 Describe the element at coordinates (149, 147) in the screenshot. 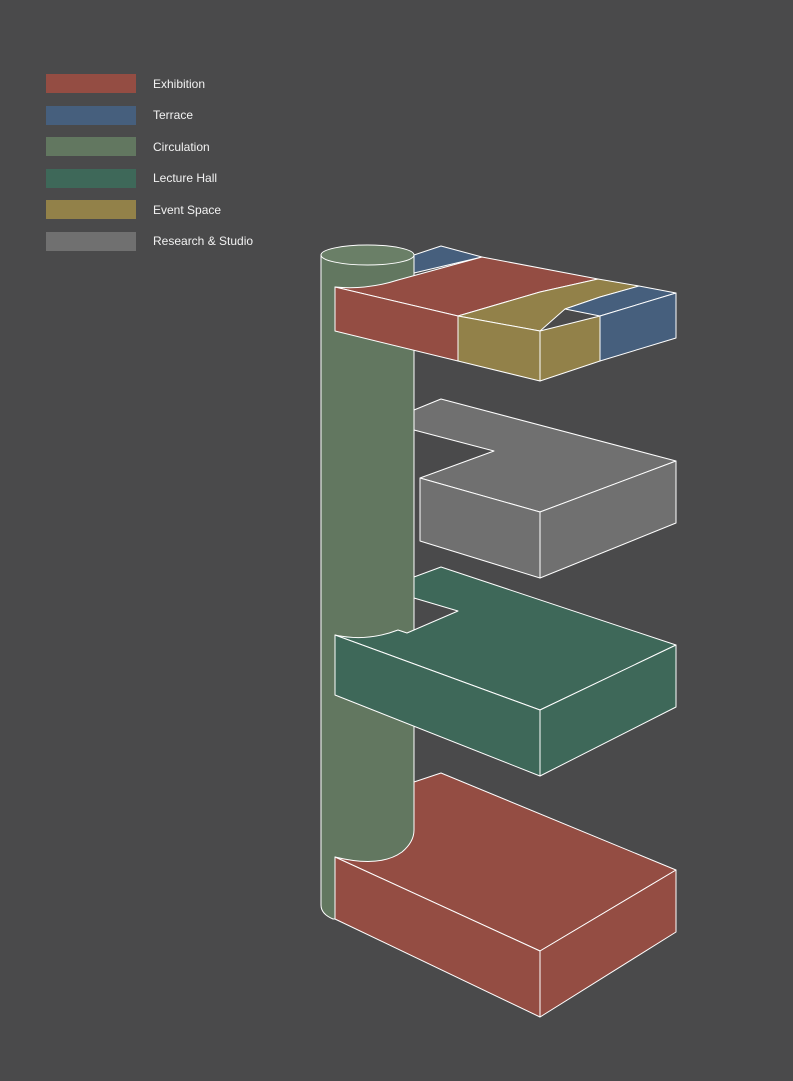

I see `legend-item-circulation: Circulation` at that location.